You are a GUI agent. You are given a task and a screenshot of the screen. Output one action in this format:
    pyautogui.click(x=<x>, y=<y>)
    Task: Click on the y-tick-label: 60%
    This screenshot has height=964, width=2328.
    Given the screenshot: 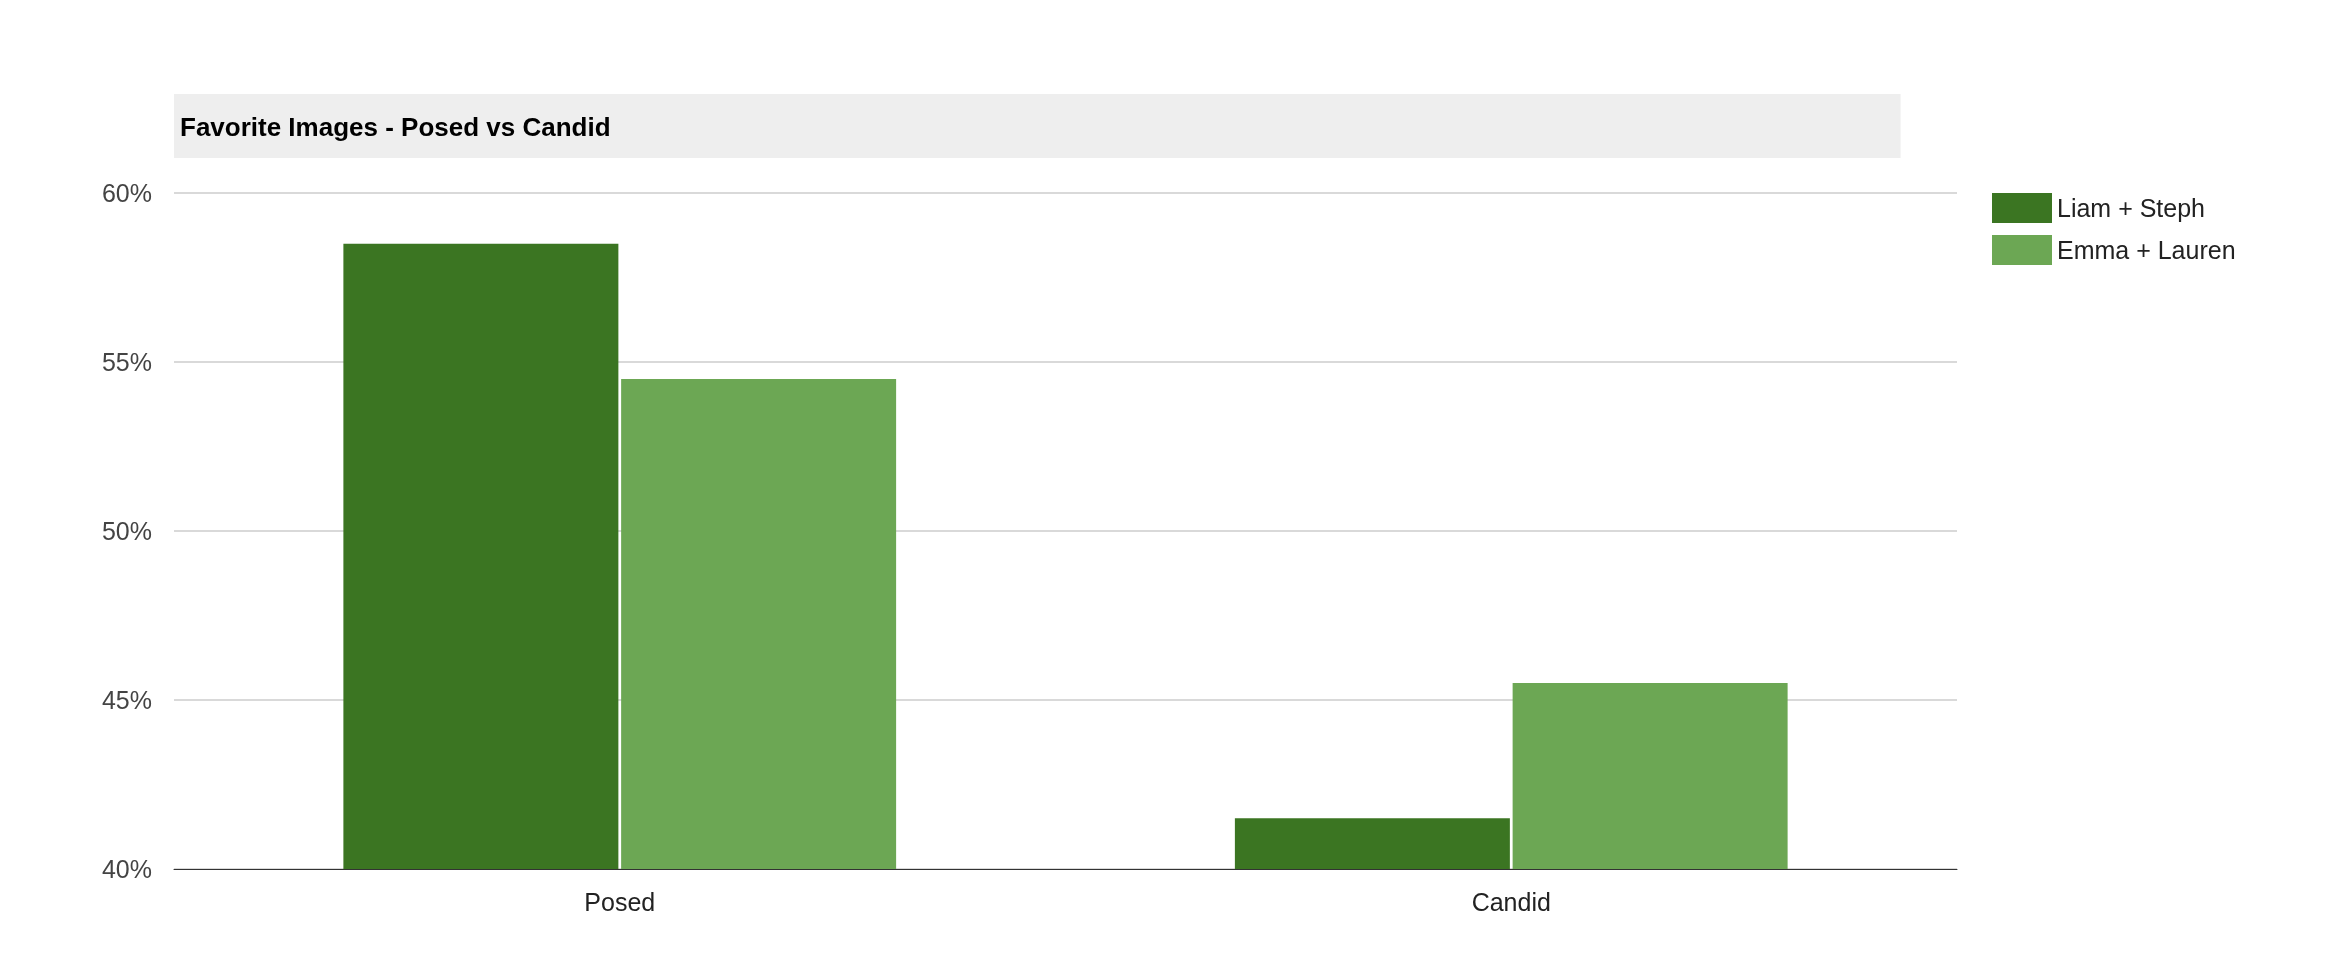 What is the action you would take?
    pyautogui.click(x=126, y=193)
    